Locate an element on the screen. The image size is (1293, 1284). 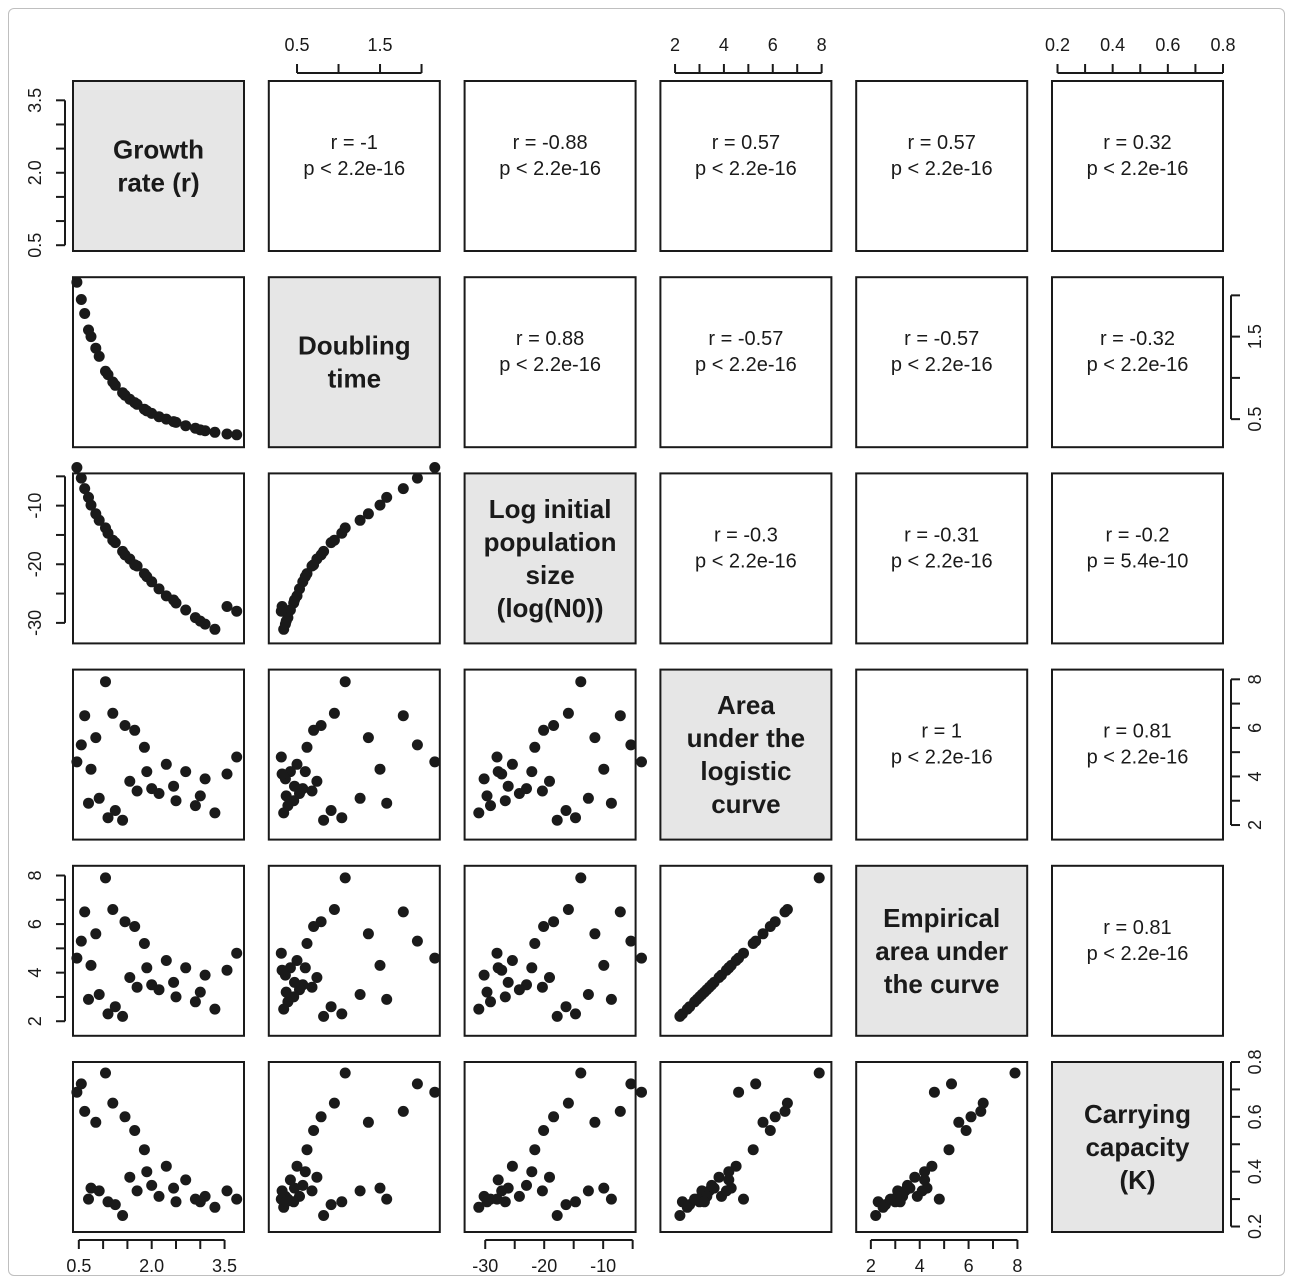
panel-auc-dt is located at coordinates (354, 754).